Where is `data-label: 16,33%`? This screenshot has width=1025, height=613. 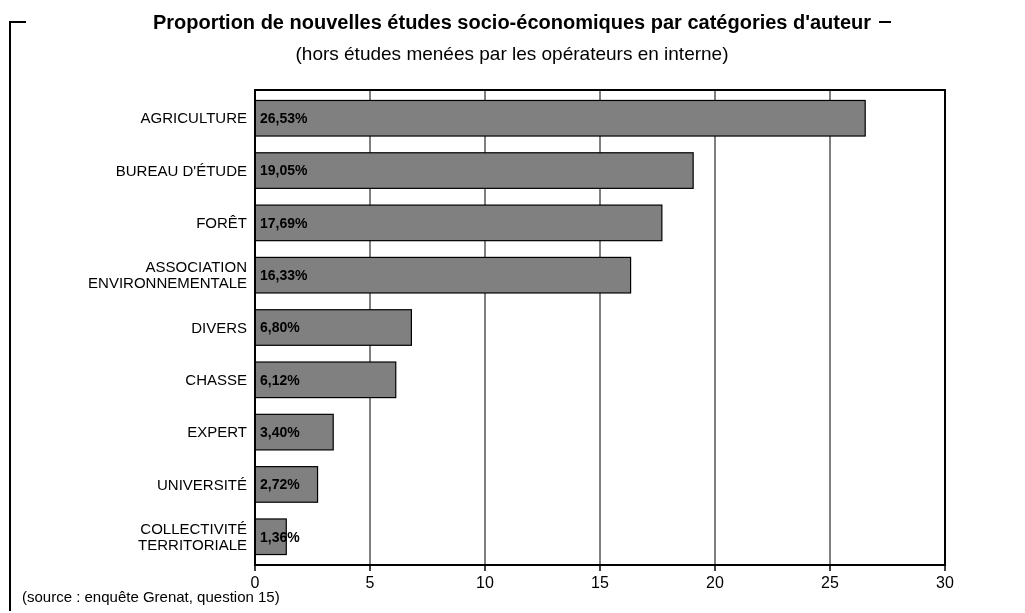 data-label: 16,33% is located at coordinates (284, 275).